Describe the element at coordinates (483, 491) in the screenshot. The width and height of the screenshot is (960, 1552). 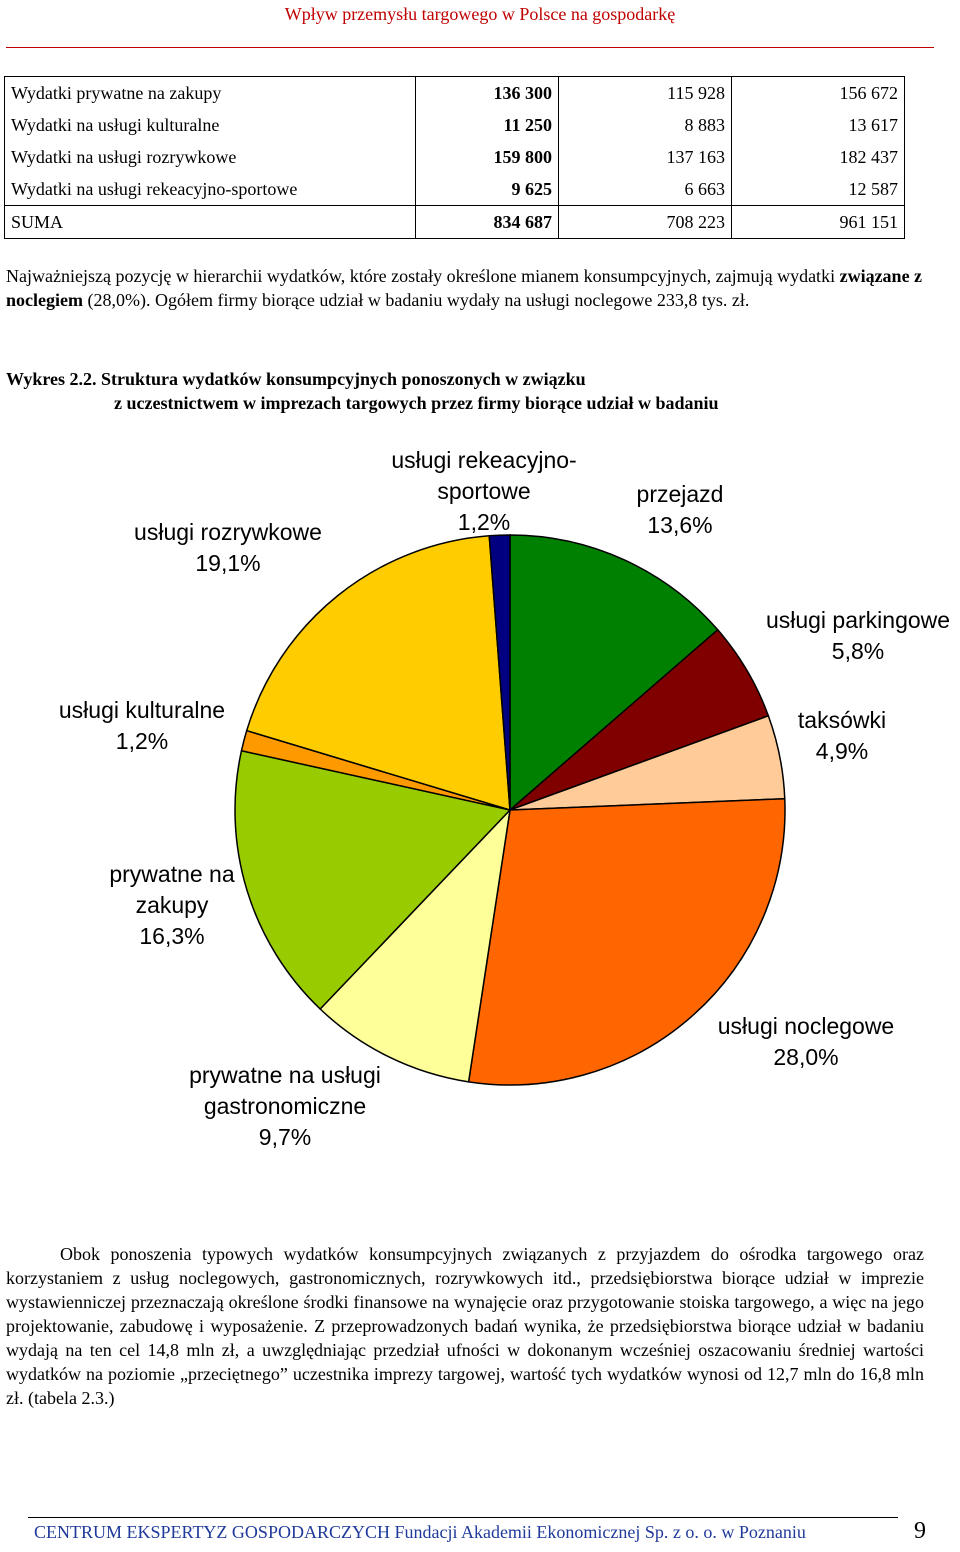
I see `slice-label: sportowe` at that location.